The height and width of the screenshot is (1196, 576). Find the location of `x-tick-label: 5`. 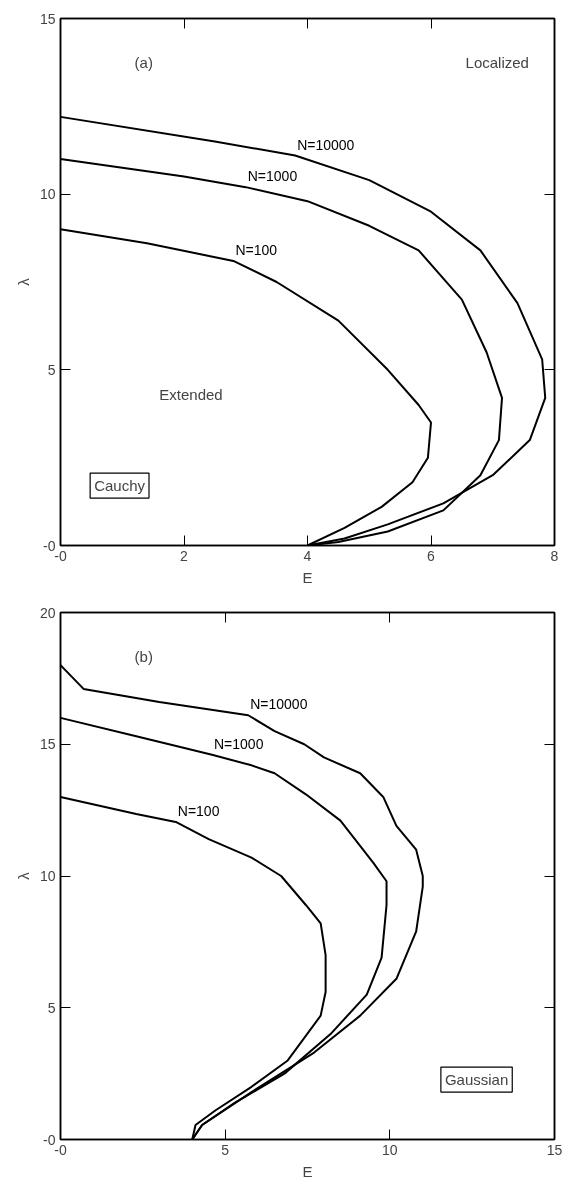

x-tick-label: 5 is located at coordinates (225, 1149).